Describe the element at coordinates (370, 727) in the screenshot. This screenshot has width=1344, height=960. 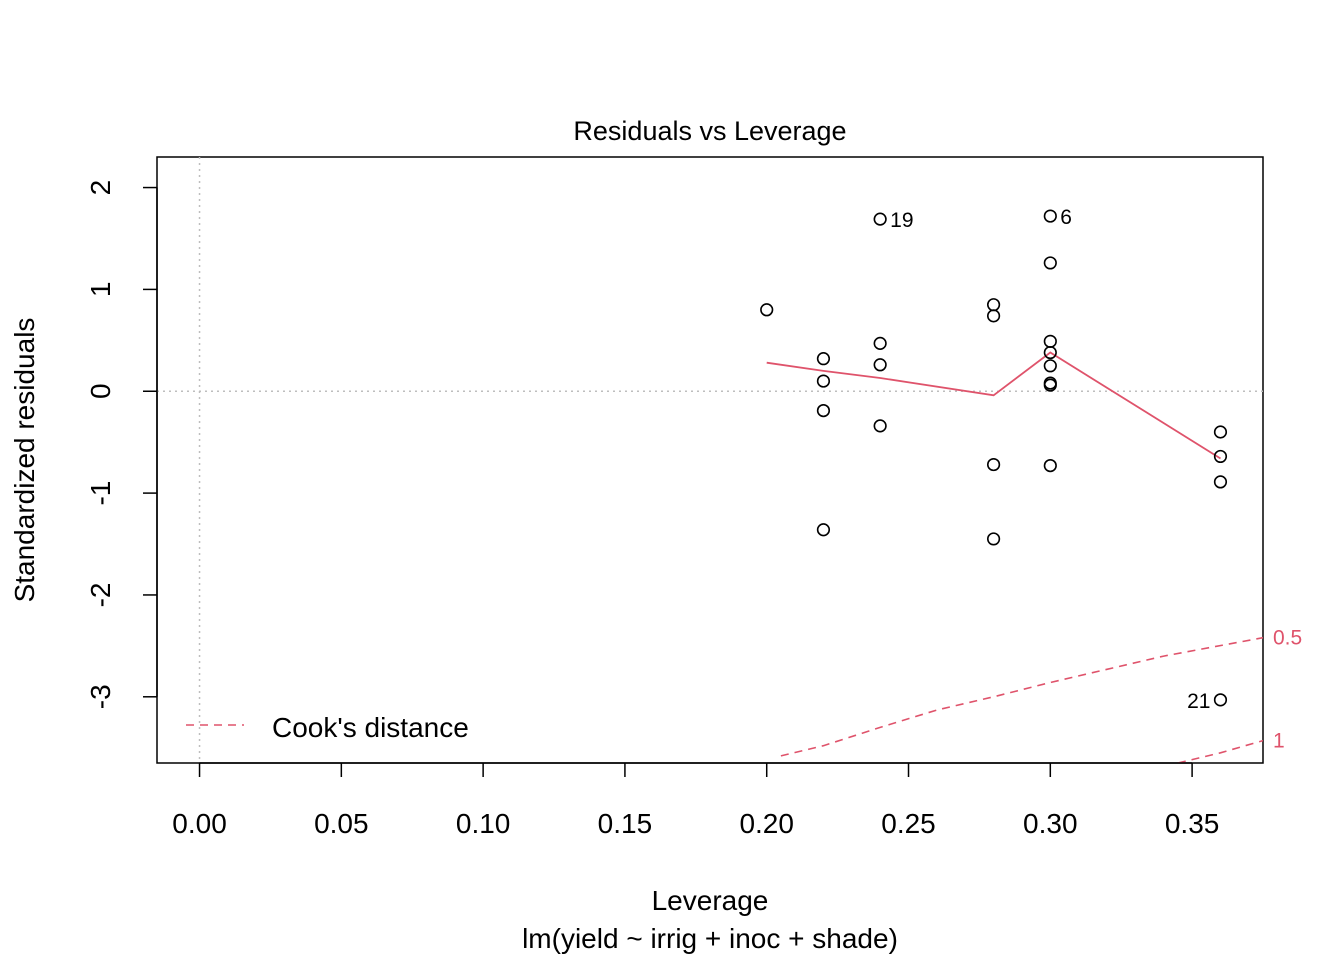
I see `legend-label: Cook's distance` at that location.